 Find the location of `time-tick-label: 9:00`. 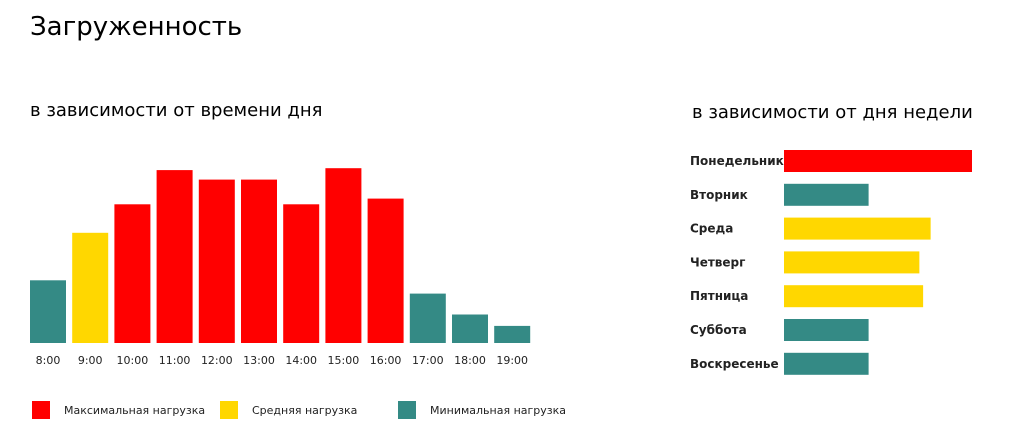

time-tick-label: 9:00 is located at coordinates (90, 360).